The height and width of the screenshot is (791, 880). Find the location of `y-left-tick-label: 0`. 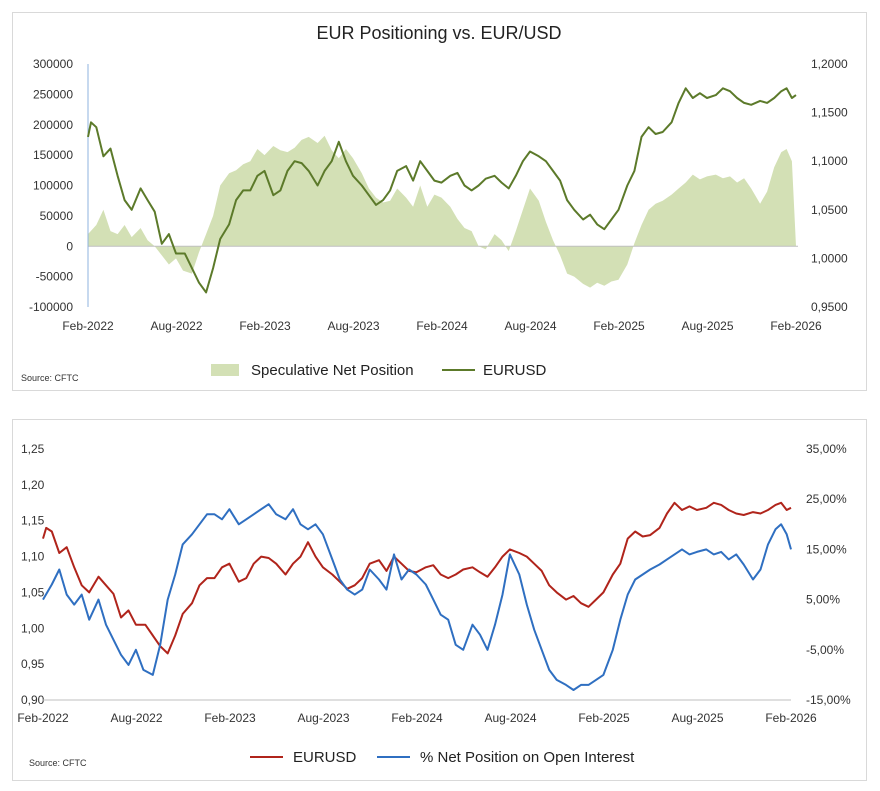

y-left-tick-label: 0 is located at coordinates (69, 246).